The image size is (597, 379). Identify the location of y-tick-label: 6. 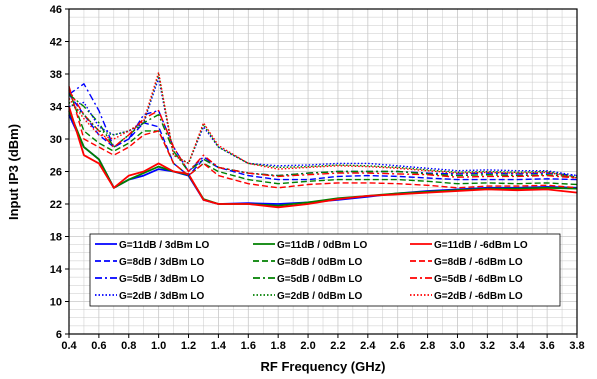
(59, 335).